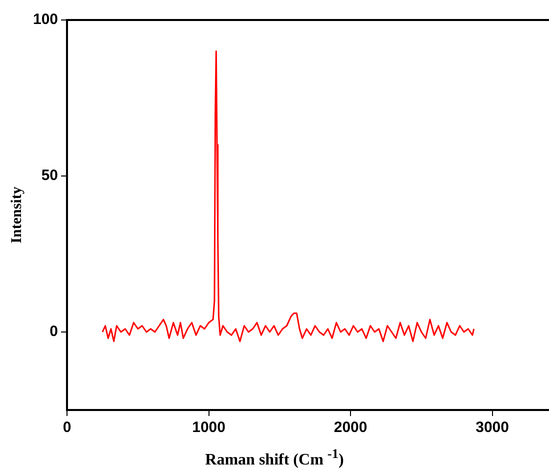 This screenshot has width=549, height=474. I want to click on x-tick-label: 0, so click(67, 427).